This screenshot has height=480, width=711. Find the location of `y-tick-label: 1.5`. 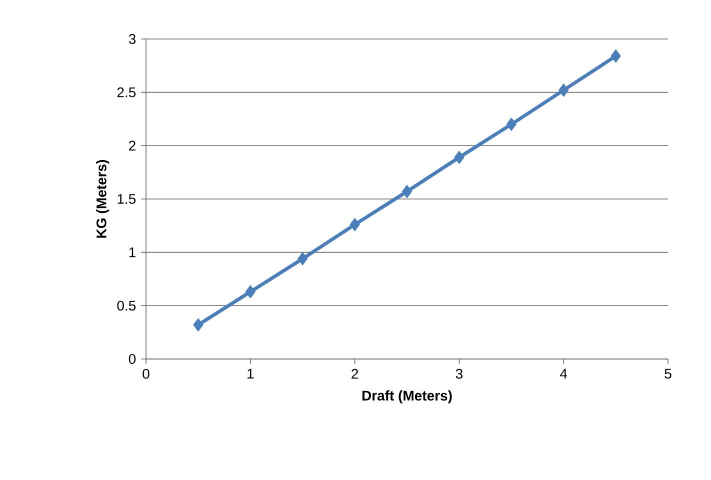

y-tick-label: 1.5 is located at coordinates (127, 199).